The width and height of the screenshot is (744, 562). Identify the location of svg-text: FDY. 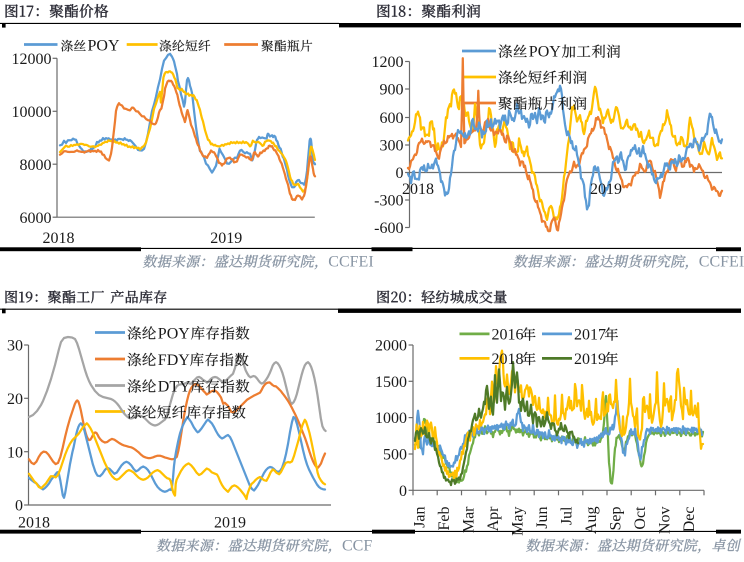
(174, 360).